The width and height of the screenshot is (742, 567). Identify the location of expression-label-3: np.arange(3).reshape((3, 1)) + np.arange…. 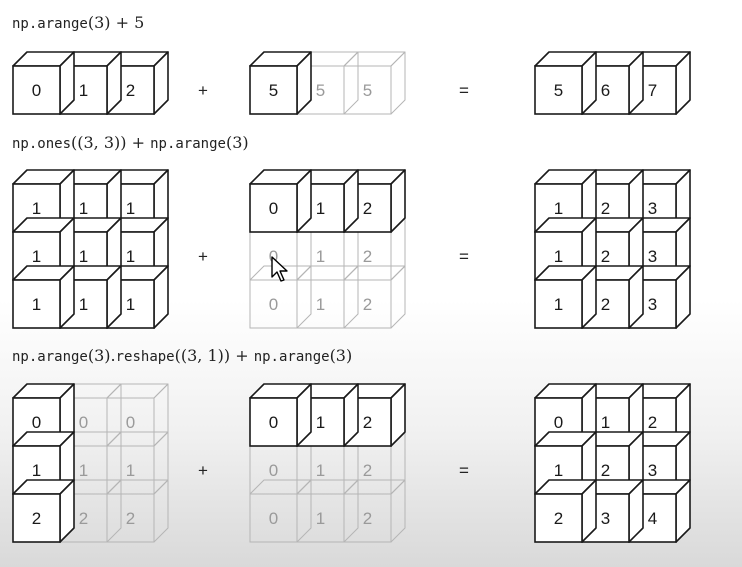
(182, 355).